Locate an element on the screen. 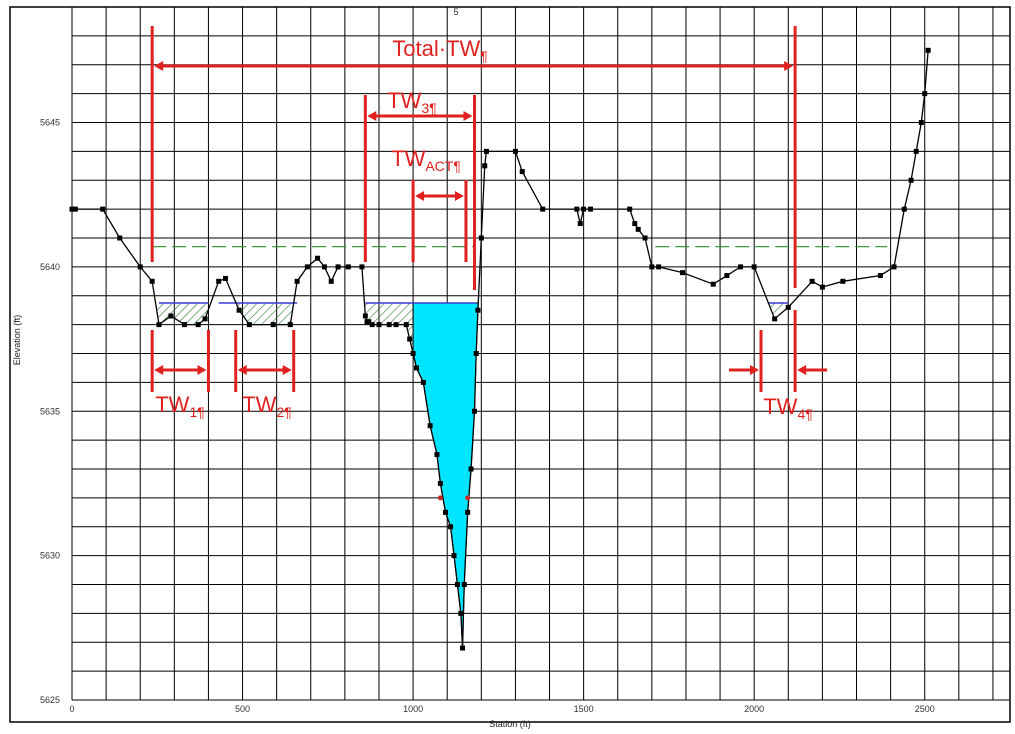  top-marker-label: 5 is located at coordinates (455, 12).